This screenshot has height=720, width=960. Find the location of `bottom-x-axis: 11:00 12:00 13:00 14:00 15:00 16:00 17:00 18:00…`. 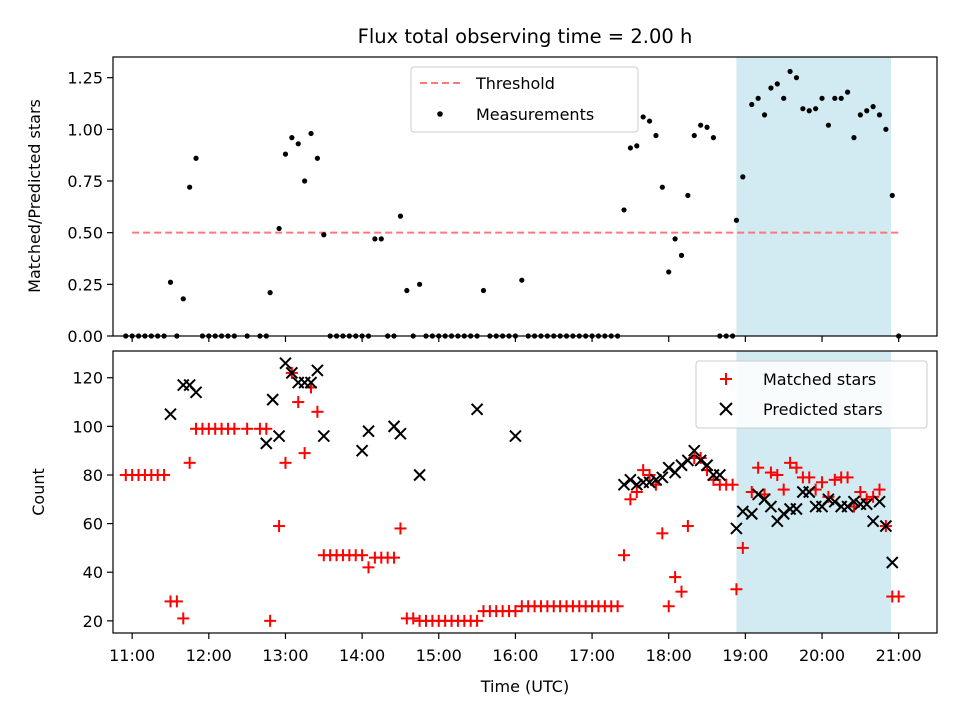

bottom-x-axis: 11:00 12:00 13:00 14:00 15:00 16:00 17:00 18:00… is located at coordinates (515, 649).